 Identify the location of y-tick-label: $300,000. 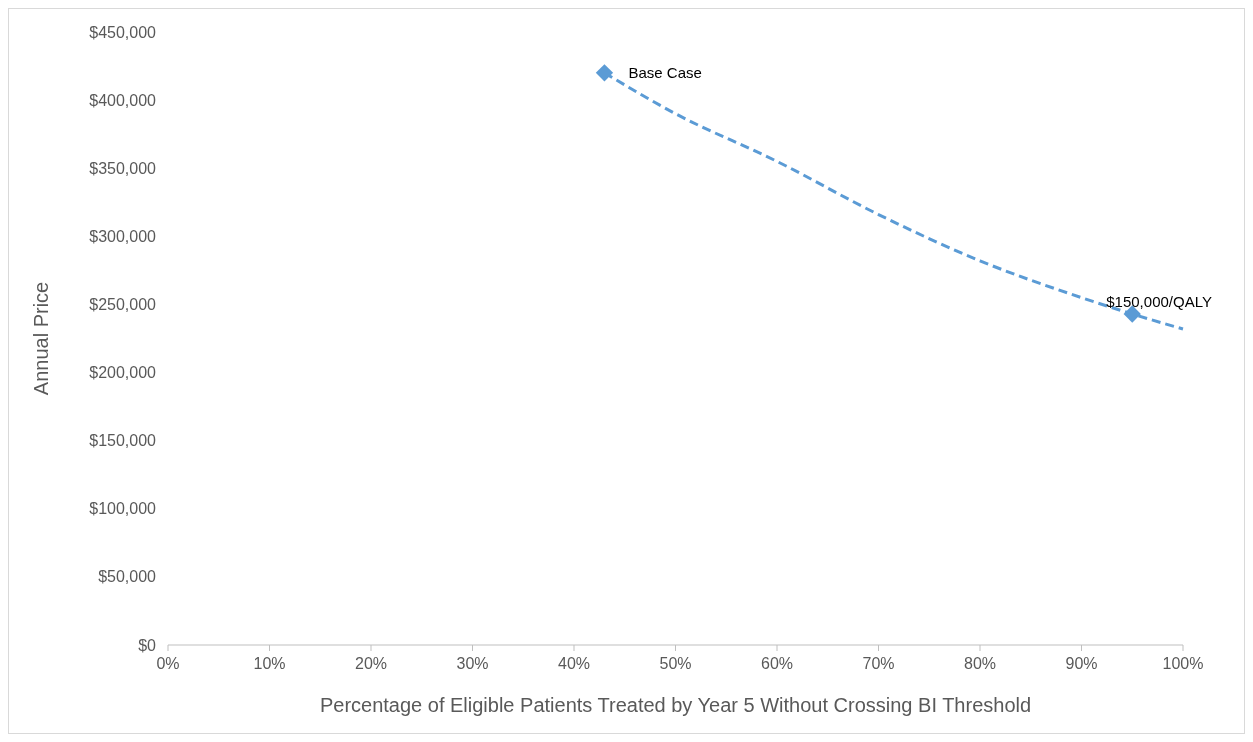
(123, 236).